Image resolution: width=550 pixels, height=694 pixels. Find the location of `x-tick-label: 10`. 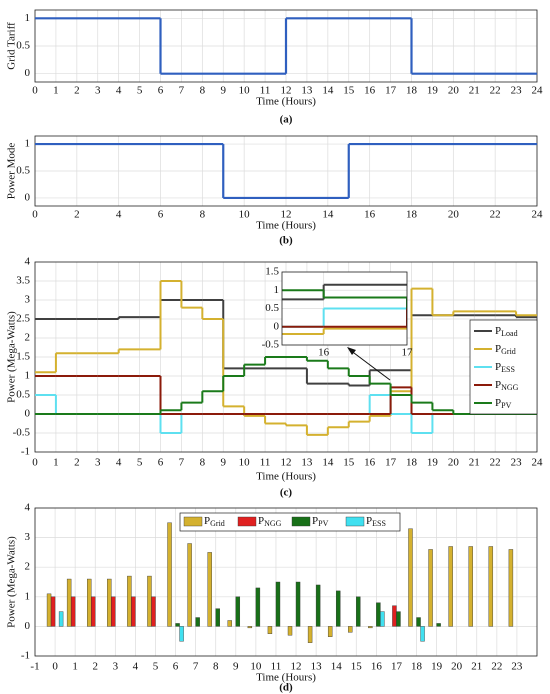

x-tick-label: 10 is located at coordinates (245, 215).